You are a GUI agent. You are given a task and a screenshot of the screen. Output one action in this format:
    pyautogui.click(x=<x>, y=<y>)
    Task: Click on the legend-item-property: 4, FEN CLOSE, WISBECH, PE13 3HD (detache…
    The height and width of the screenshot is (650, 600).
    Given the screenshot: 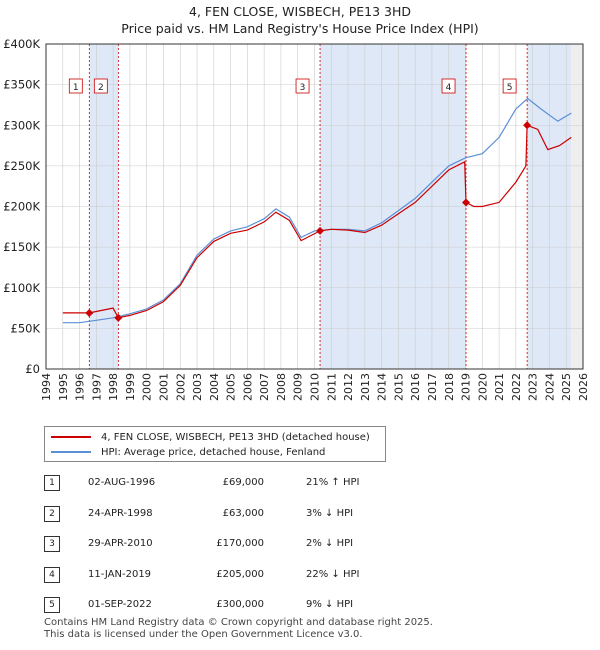 What is the action you would take?
    pyautogui.click(x=210, y=437)
    